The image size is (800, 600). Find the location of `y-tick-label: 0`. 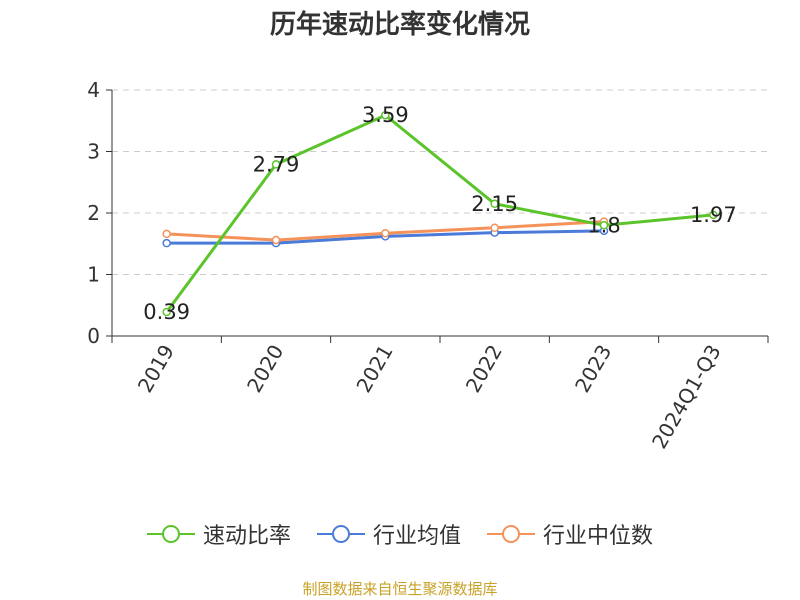

y-tick-label: 0 is located at coordinates (93, 336).